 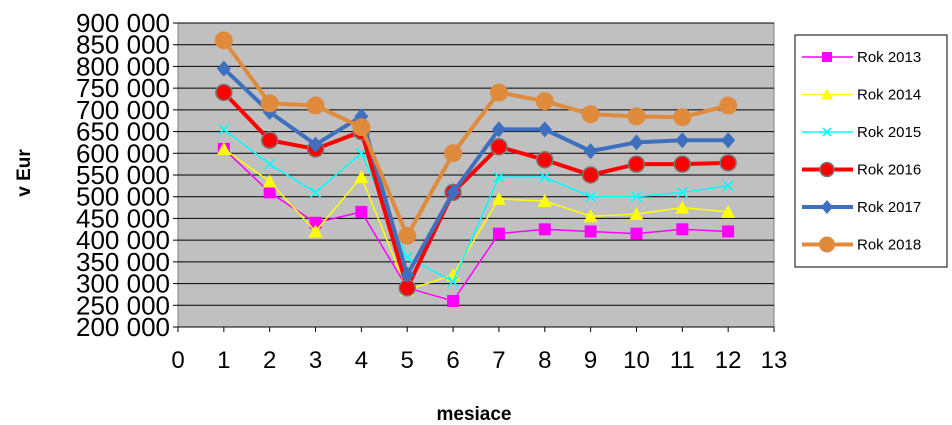 I want to click on legend-item: Rok 2018, so click(x=861, y=245).